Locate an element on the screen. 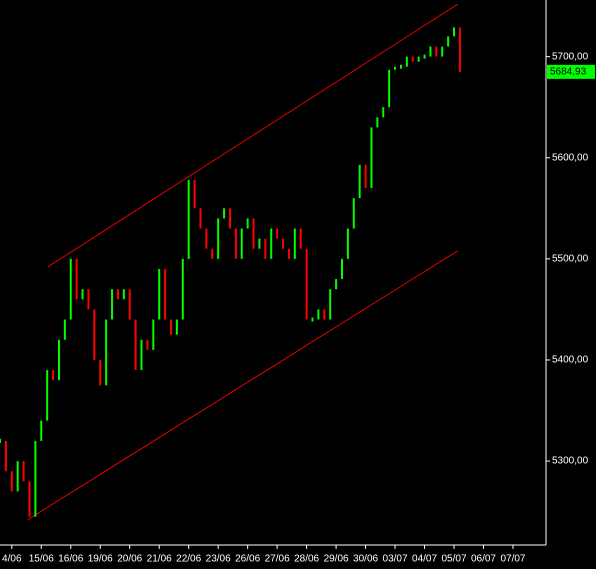  x-tick-label: 15/06 is located at coordinates (41, 559).